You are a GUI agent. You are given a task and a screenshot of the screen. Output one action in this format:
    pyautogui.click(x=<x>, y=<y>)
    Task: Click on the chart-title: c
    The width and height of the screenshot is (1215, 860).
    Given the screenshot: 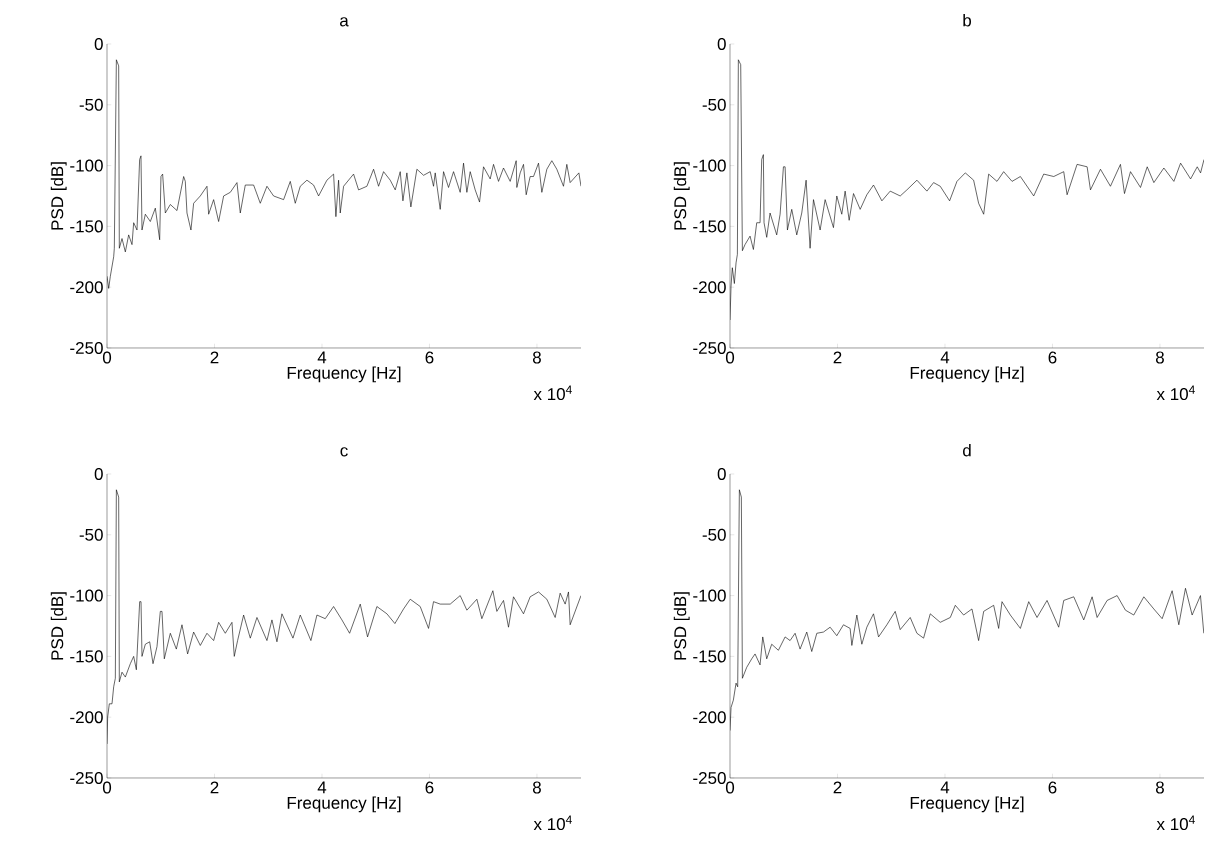 What is the action you would take?
    pyautogui.click(x=344, y=452)
    